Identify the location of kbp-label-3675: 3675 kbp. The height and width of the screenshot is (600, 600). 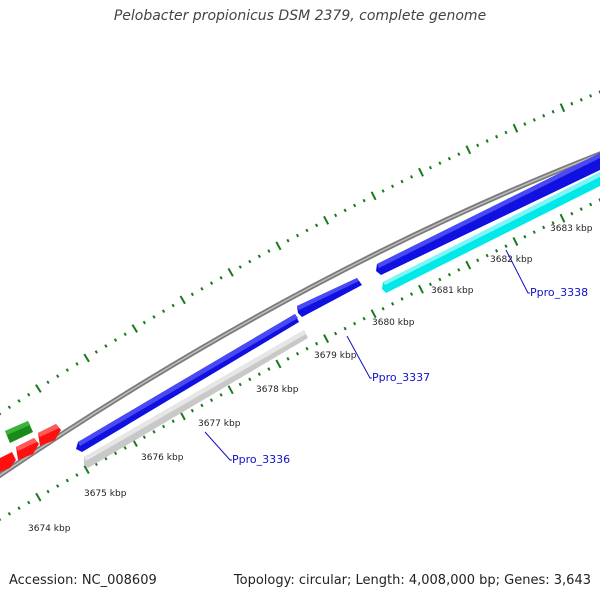
(105, 494).